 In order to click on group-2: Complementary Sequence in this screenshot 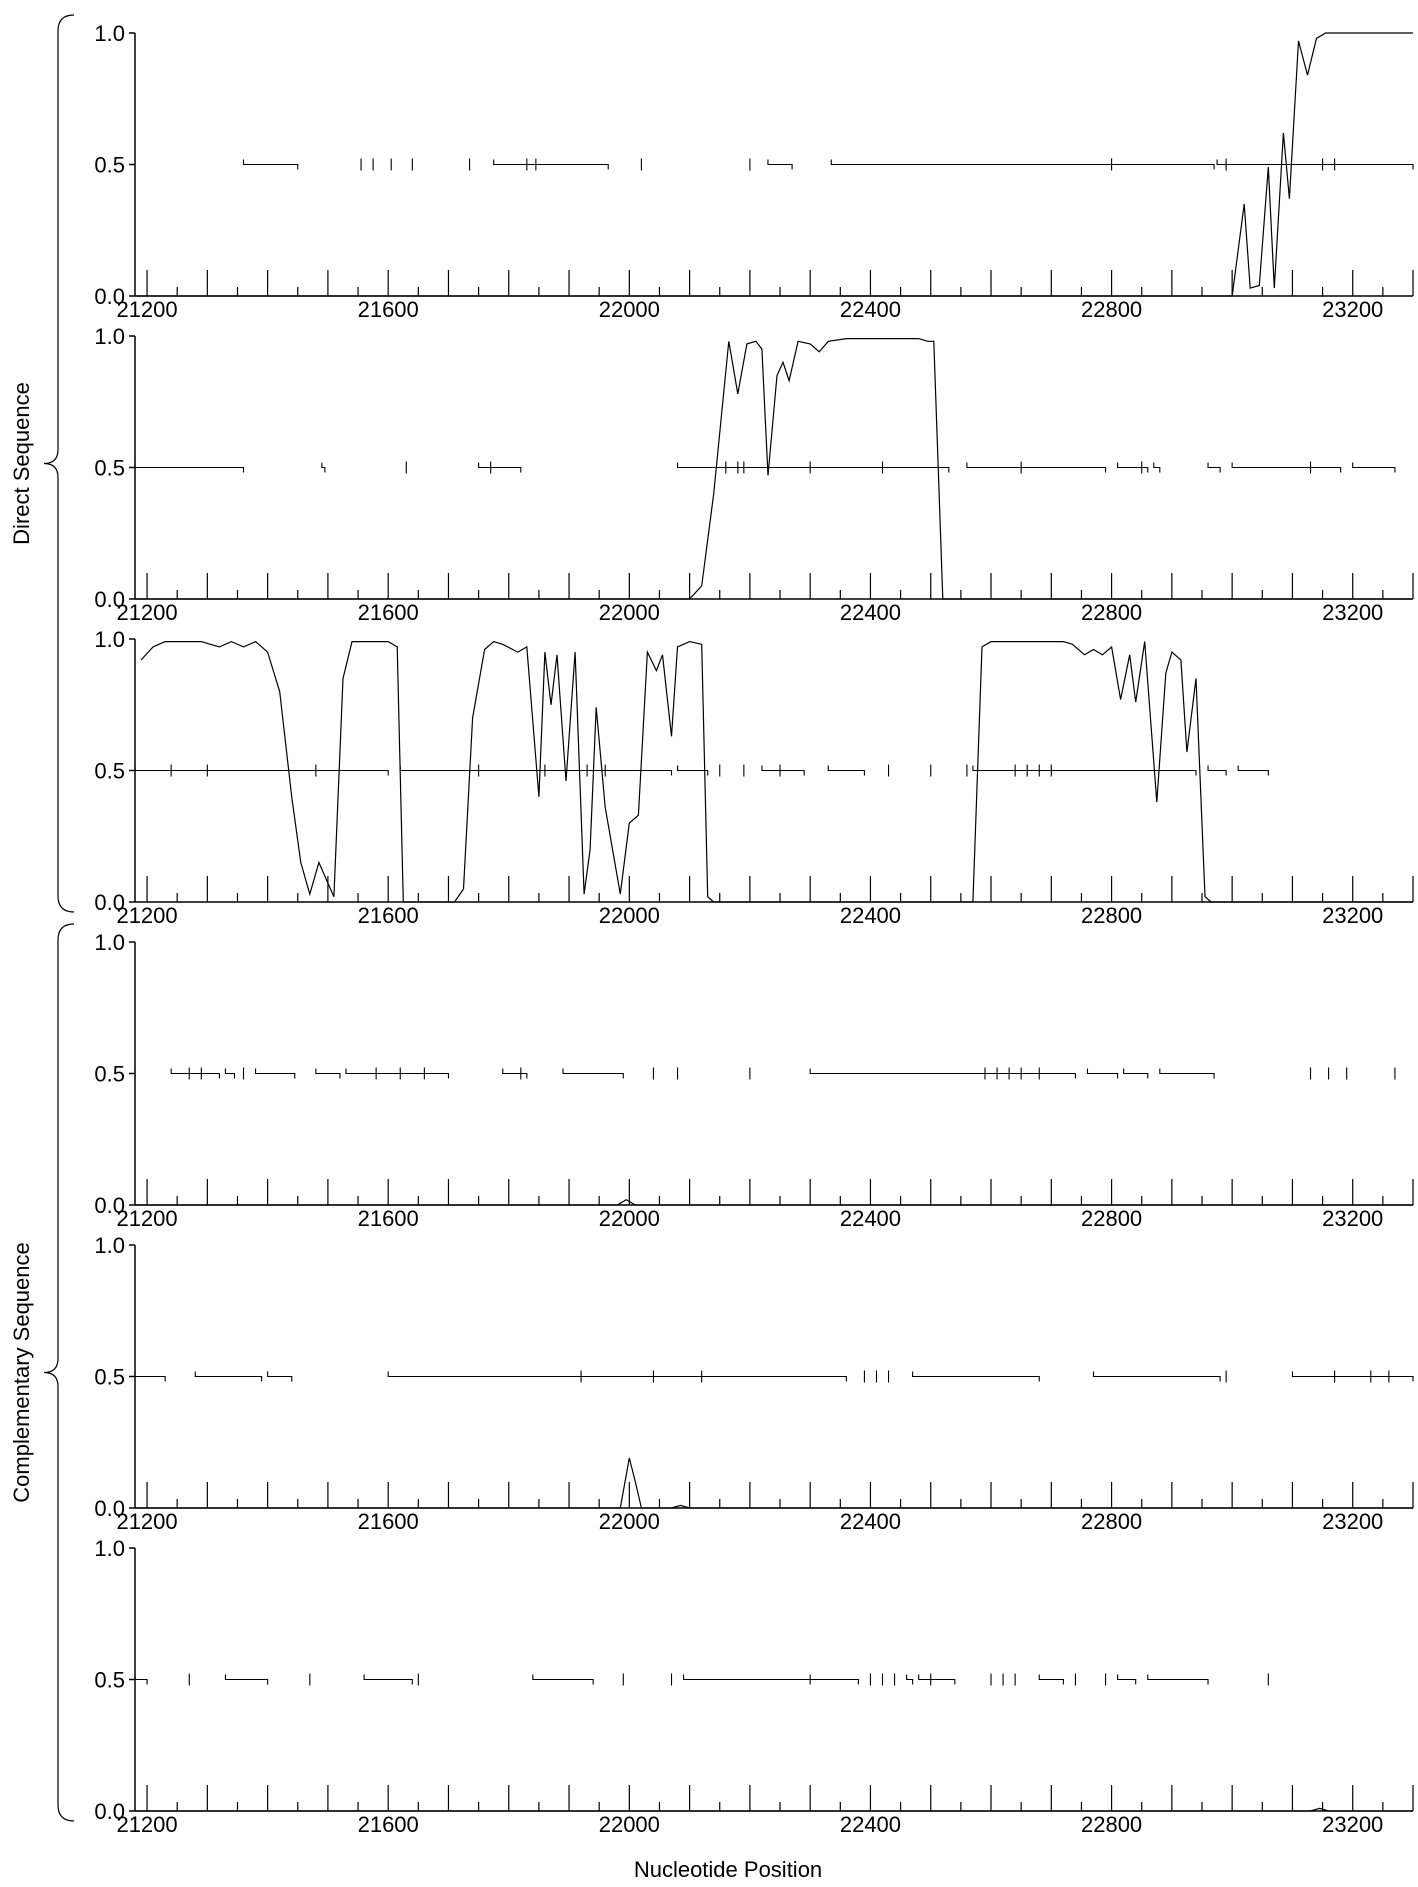, I will do `click(42, 1372)`.